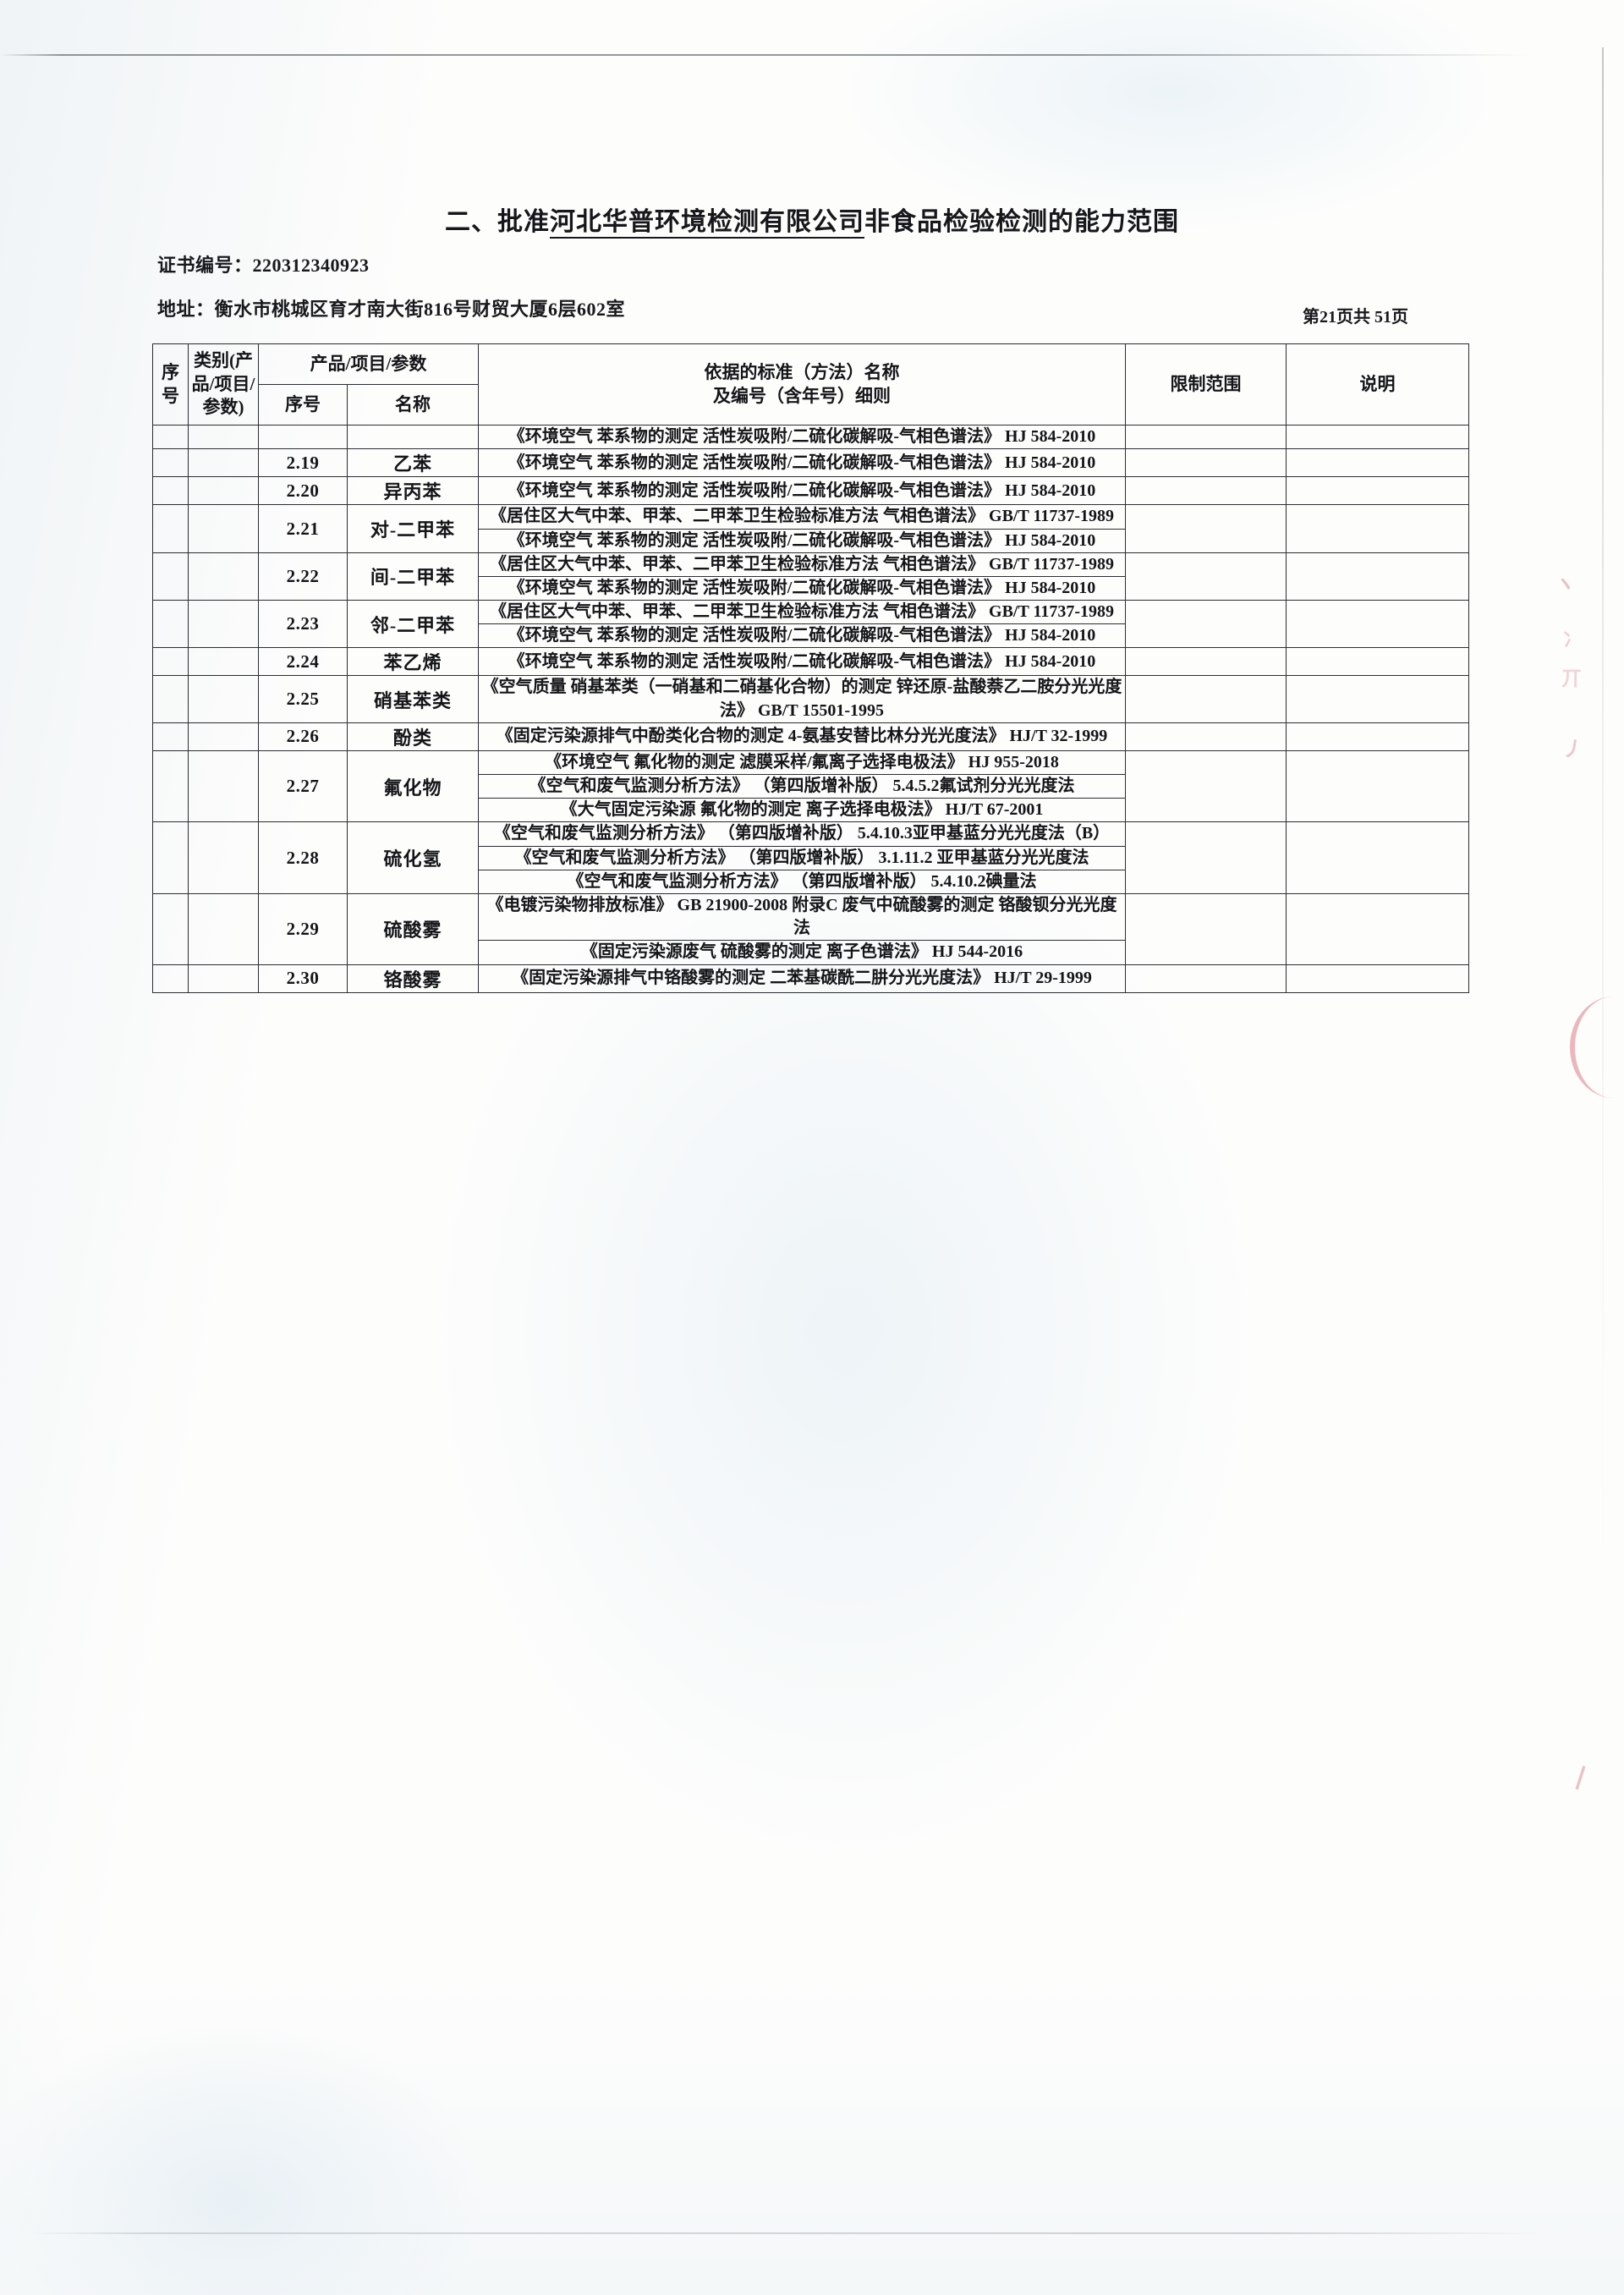 The width and height of the screenshot is (1624, 2295). What do you see at coordinates (413, 624) in the screenshot?
I see `cell-product-name: 邻-二甲苯` at bounding box center [413, 624].